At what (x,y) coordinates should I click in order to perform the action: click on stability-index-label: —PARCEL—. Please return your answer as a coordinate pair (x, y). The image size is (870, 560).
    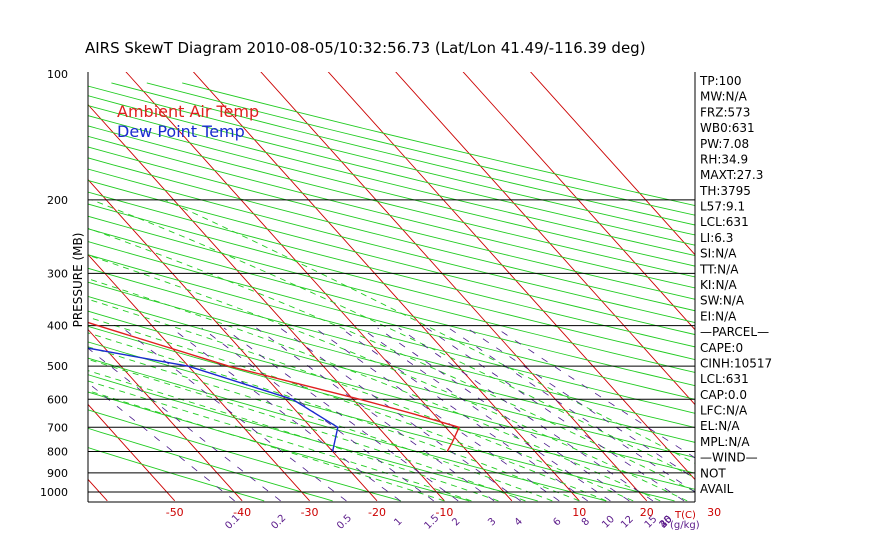
    Looking at the image, I should click on (734, 332).